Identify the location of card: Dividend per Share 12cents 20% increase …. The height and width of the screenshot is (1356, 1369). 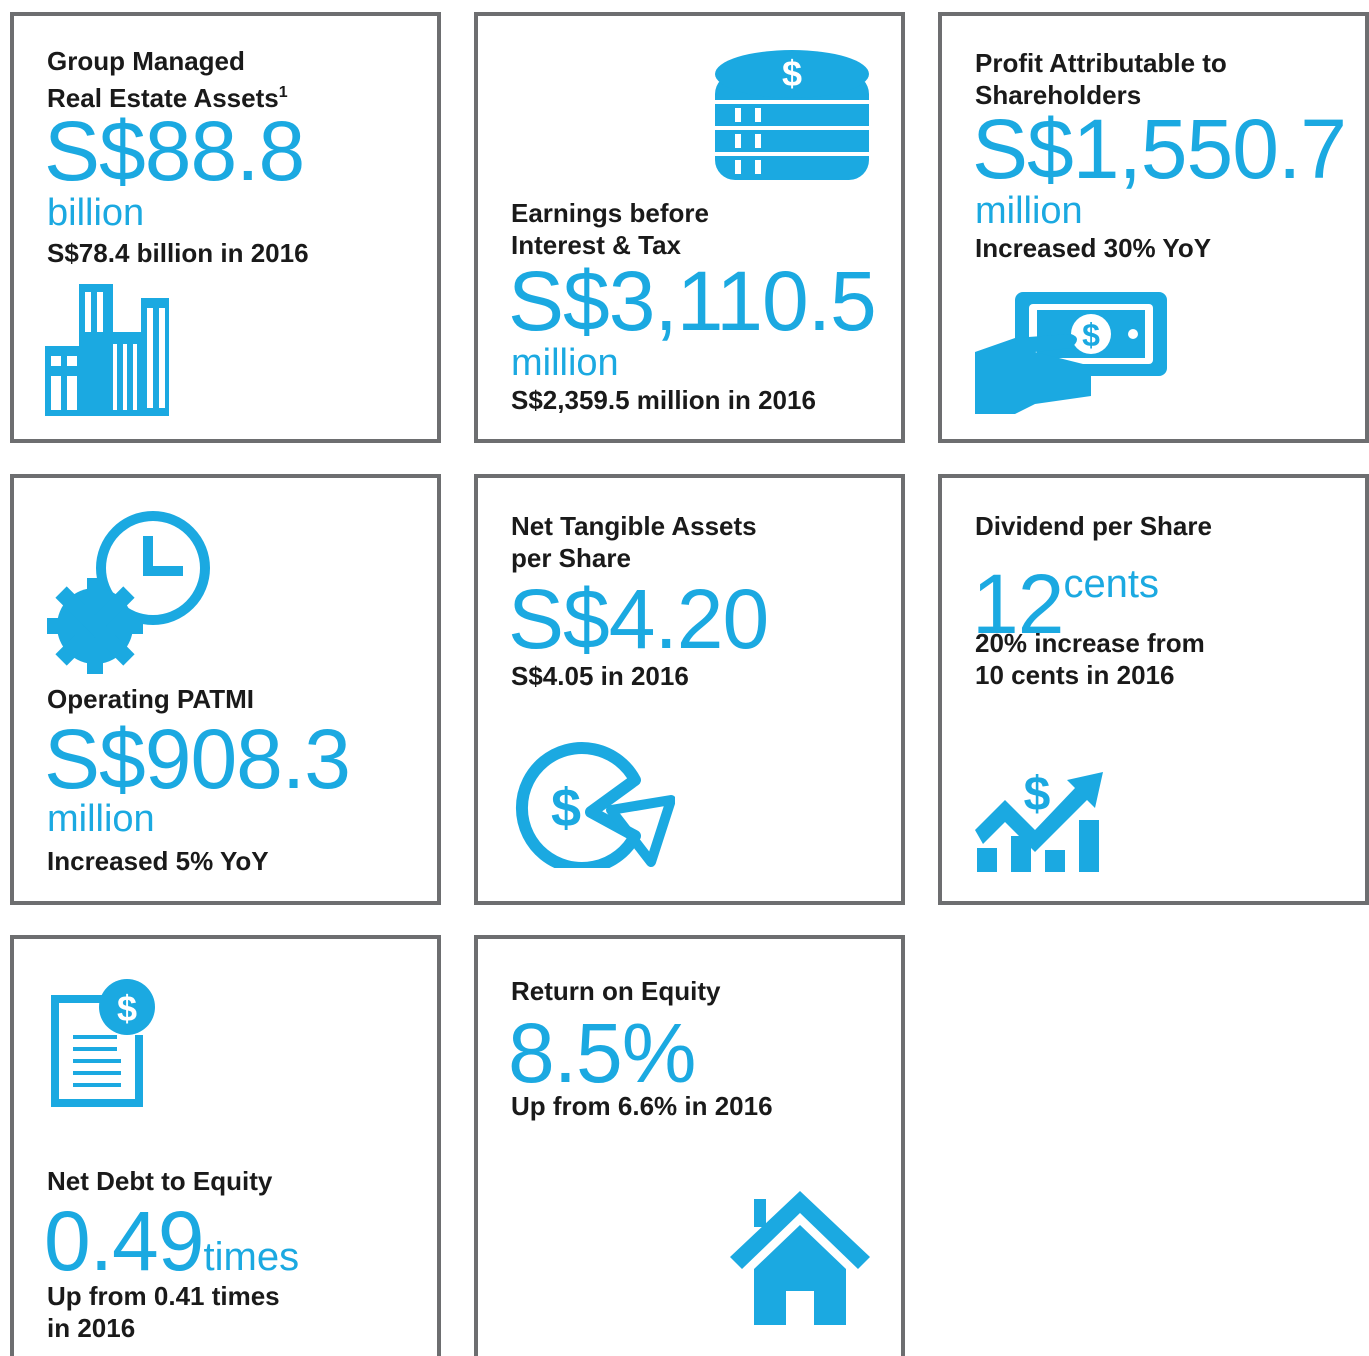
(1153, 689).